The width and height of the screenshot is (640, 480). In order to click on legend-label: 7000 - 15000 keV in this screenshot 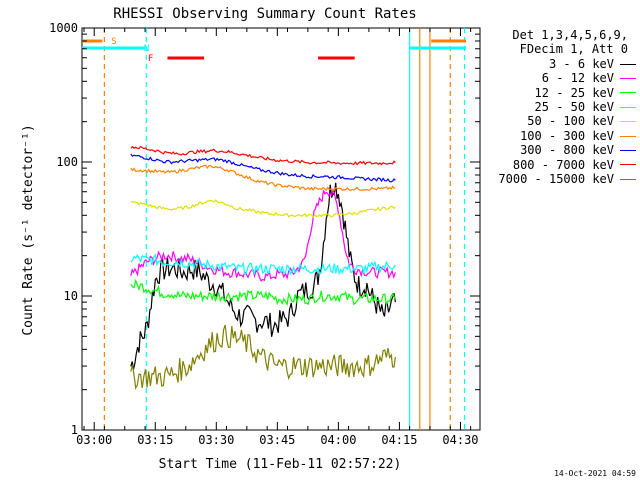, I will do `click(556, 179)`.